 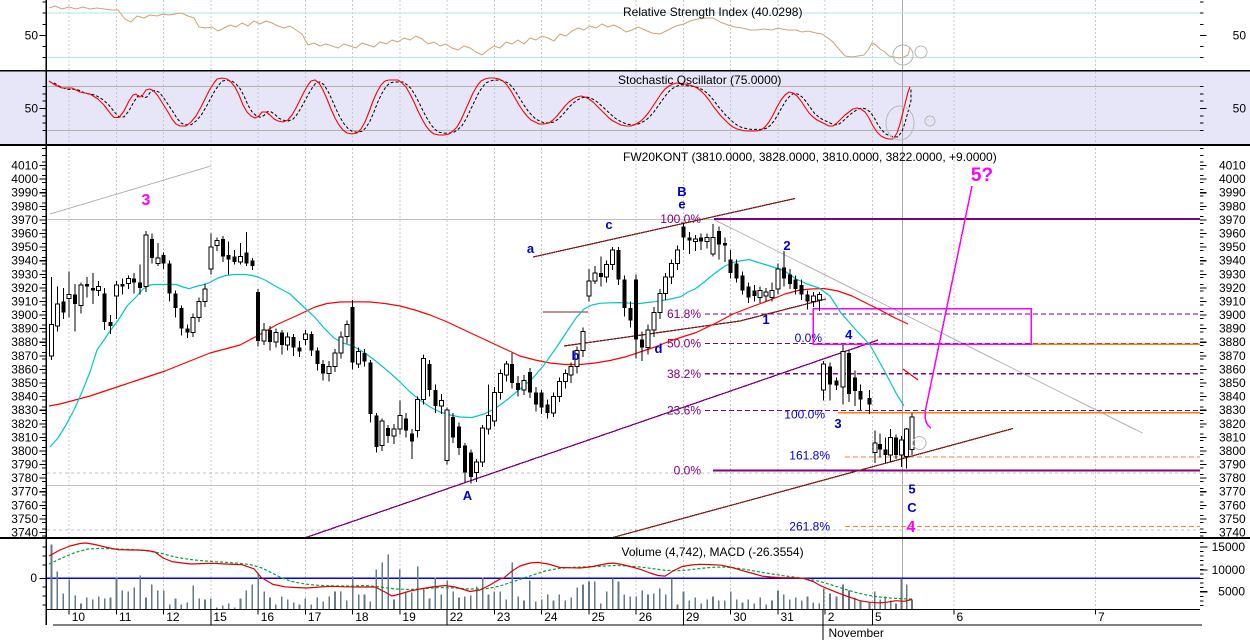 I want to click on svg-text: 50.0%, so click(x=684, y=344).